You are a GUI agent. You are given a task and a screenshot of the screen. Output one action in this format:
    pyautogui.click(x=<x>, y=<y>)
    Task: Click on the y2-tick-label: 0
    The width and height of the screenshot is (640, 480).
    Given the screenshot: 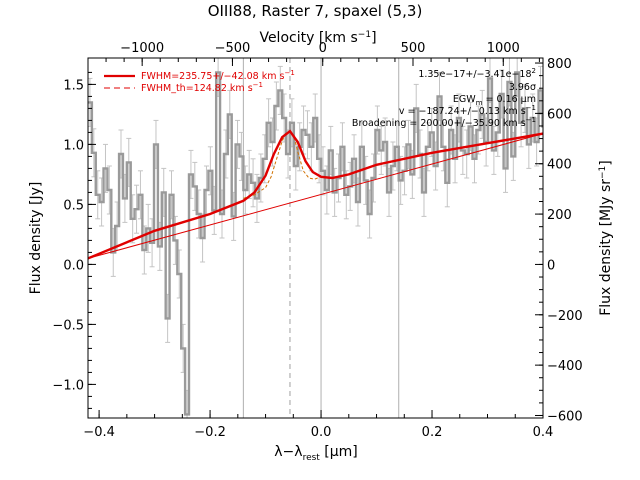 What is the action you would take?
    pyautogui.click(x=551, y=265)
    